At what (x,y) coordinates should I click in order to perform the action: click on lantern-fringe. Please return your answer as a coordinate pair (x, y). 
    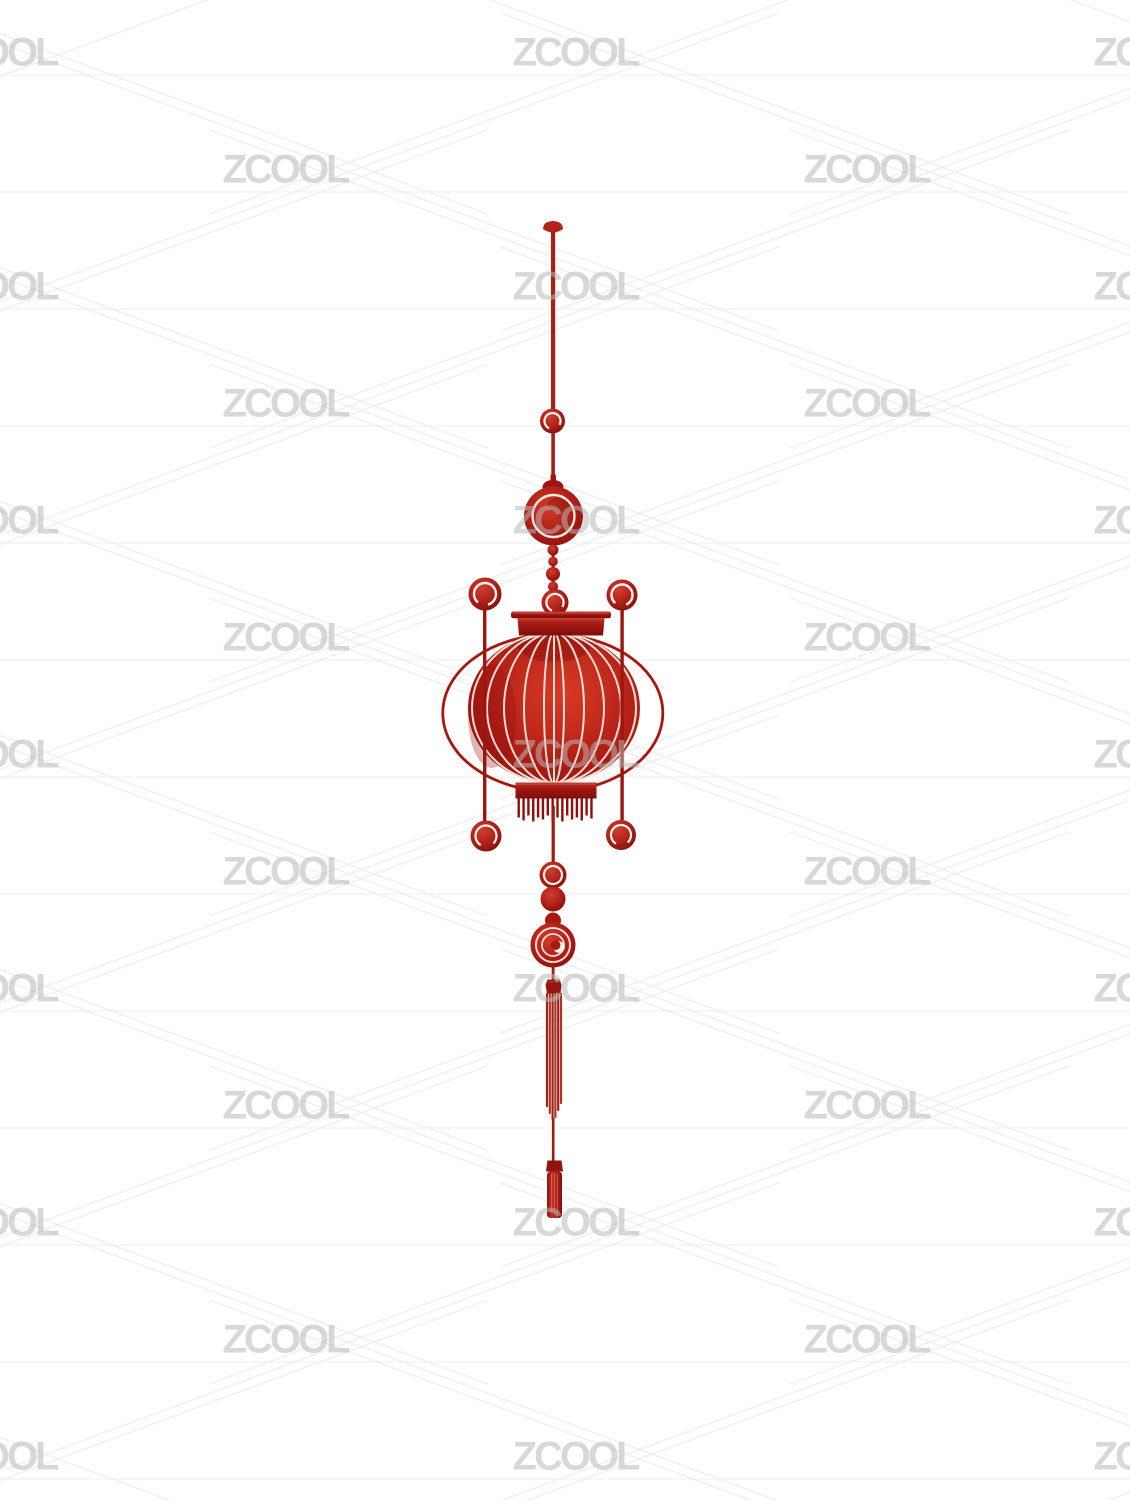
    Looking at the image, I should click on (555, 810).